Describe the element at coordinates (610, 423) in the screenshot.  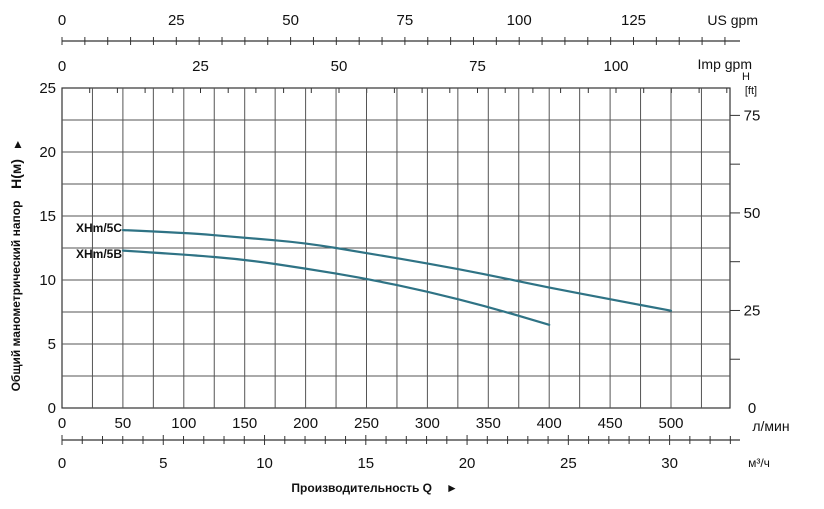
I see `x-tick-label: 450` at that location.